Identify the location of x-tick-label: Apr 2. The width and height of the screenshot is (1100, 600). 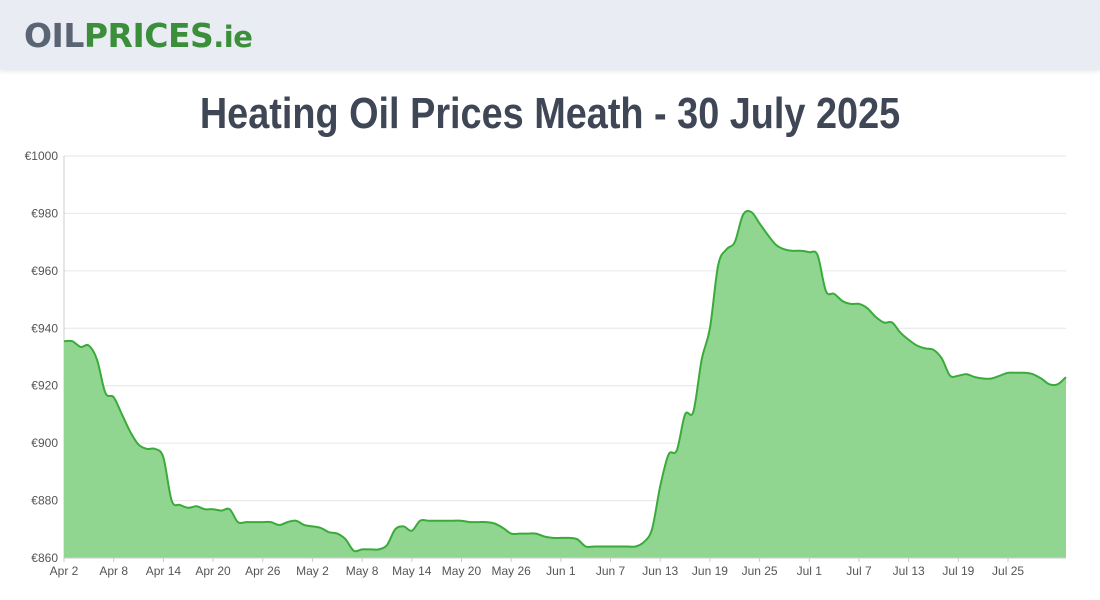
(64, 571).